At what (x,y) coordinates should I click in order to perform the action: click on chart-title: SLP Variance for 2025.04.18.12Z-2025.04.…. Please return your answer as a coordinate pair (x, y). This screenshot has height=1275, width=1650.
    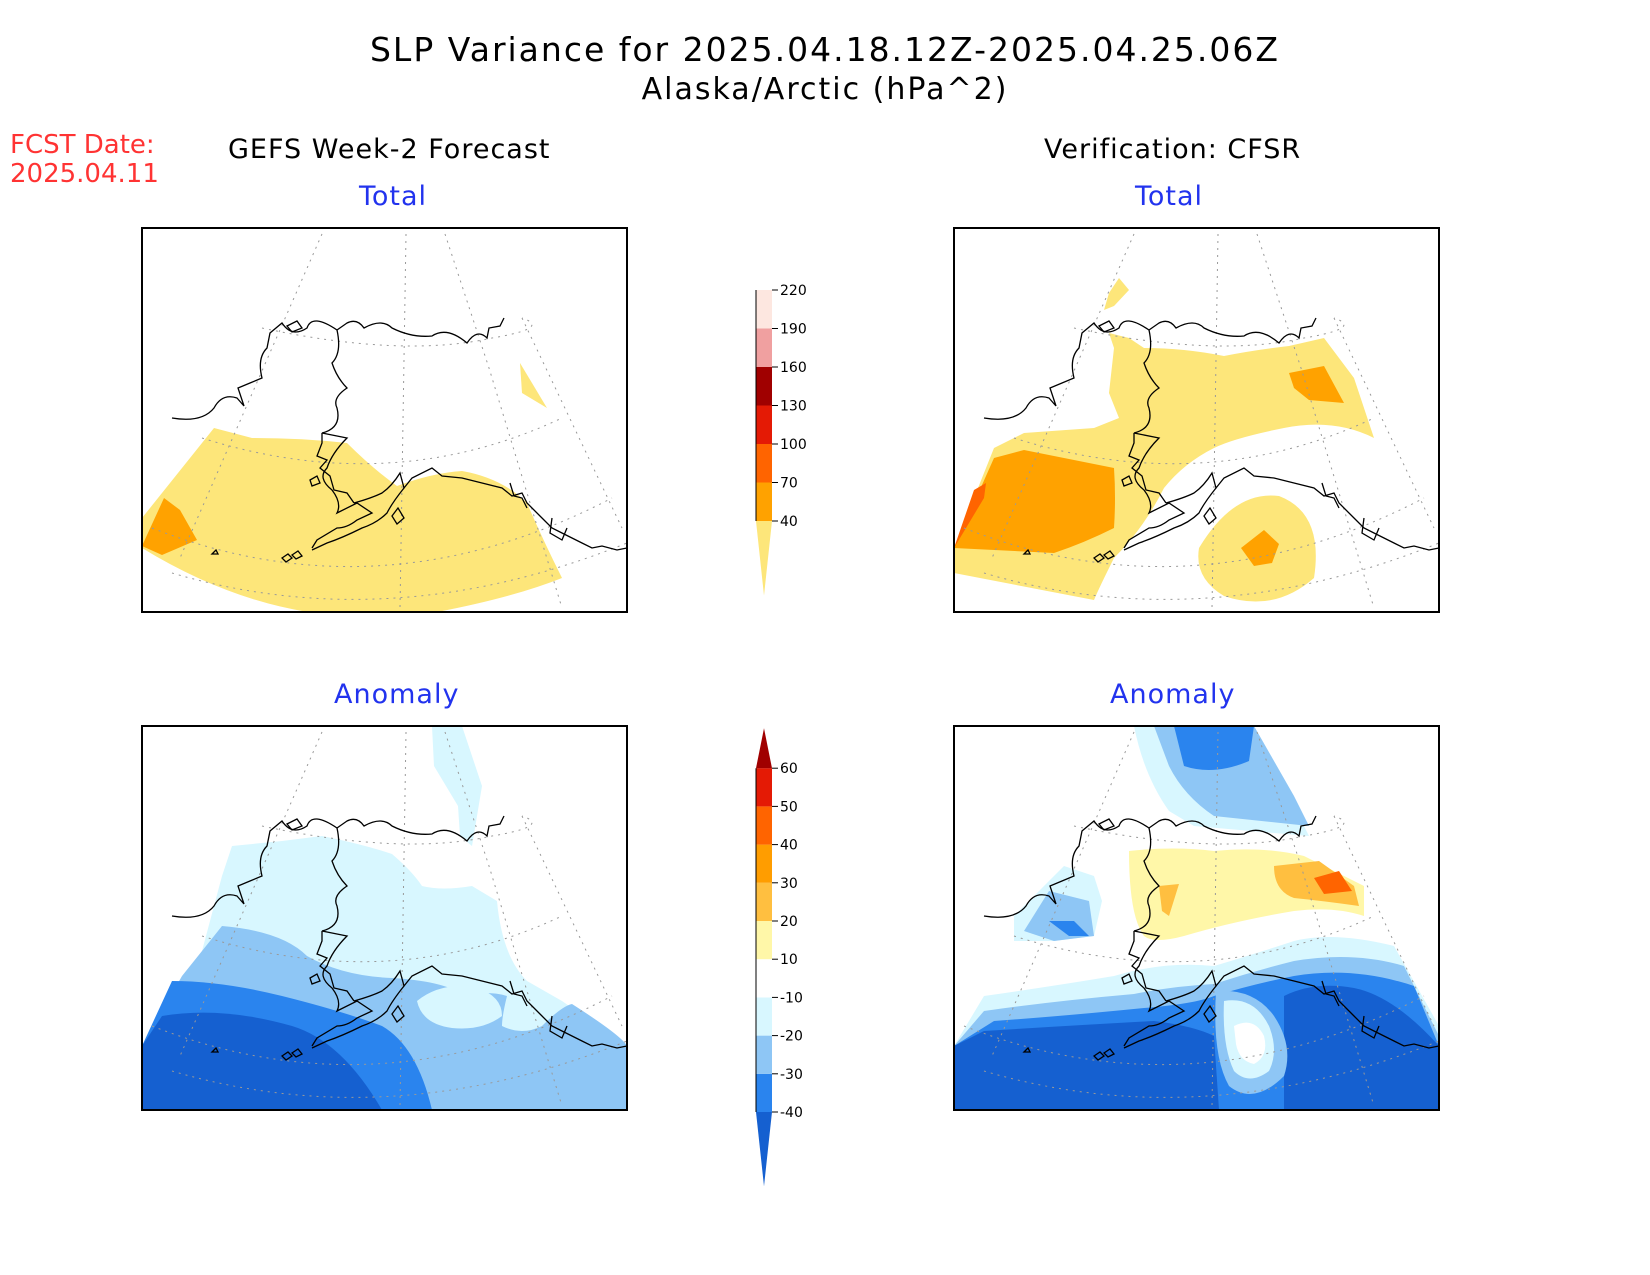
    Looking at the image, I should click on (825, 49).